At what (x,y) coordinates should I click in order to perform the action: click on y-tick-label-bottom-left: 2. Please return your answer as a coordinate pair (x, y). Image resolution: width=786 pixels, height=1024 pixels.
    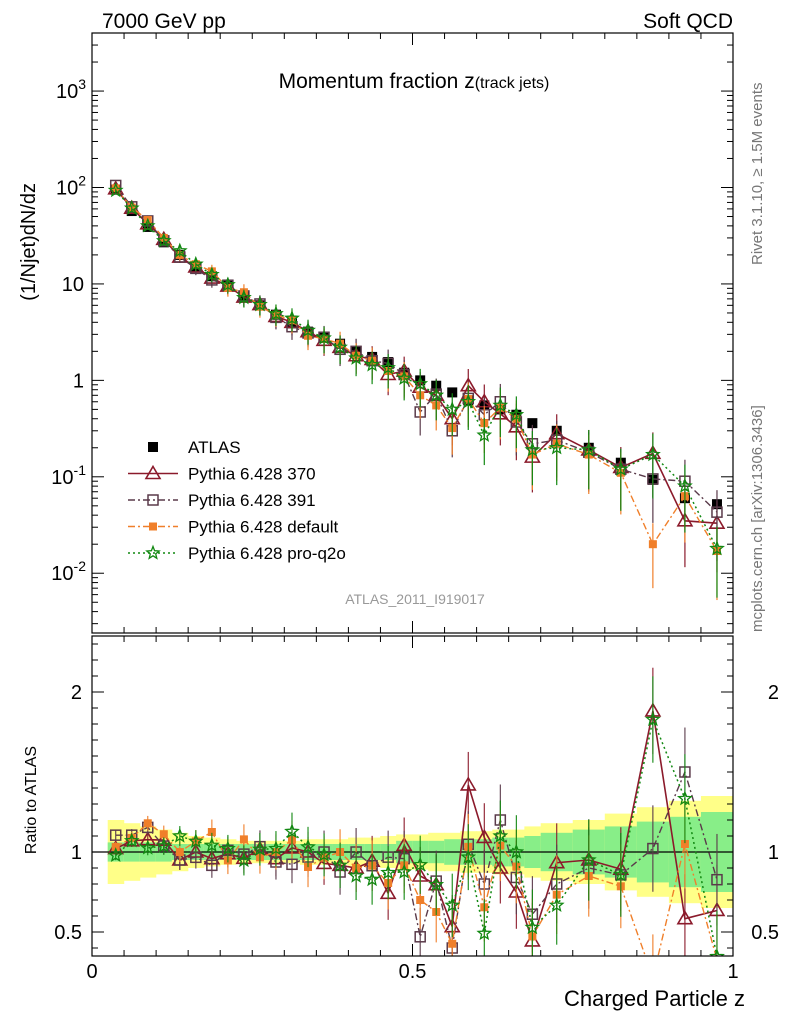
    Looking at the image, I should click on (76, 693).